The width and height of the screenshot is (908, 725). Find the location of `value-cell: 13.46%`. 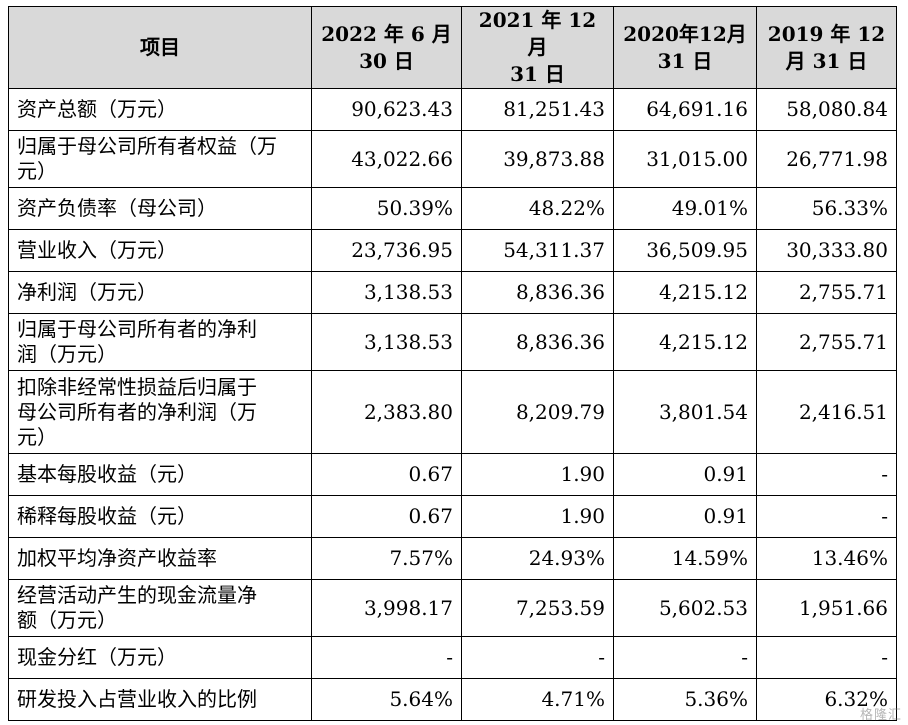

value-cell: 13.46% is located at coordinates (826, 558).